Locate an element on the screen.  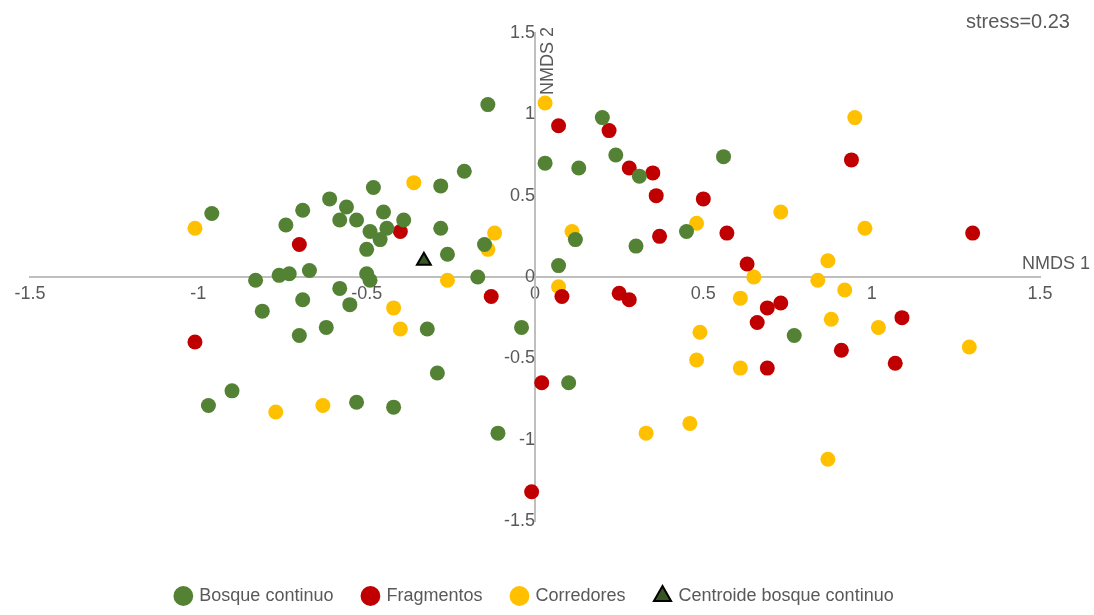
y-tick-label: 0 is located at coordinates (529, 275).